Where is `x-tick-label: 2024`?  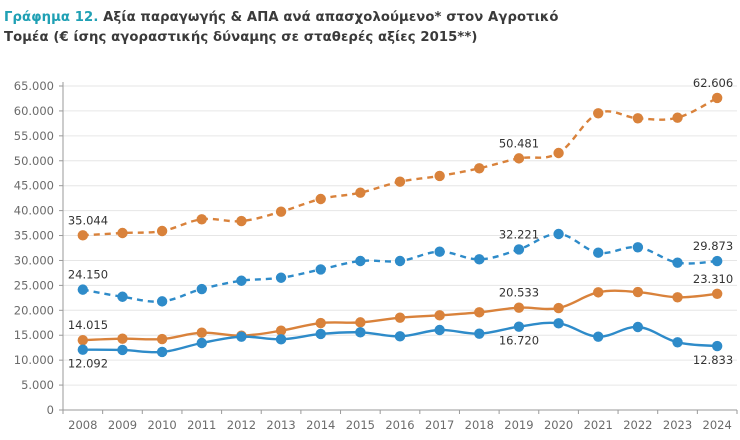 x-tick-label: 2024 is located at coordinates (717, 425).